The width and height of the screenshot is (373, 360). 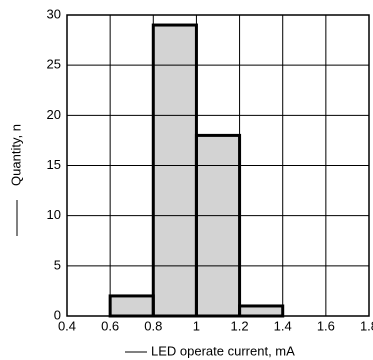 What do you see at coordinates (223, 350) in the screenshot?
I see `x-axis-label: LED operate current, mA` at bounding box center [223, 350].